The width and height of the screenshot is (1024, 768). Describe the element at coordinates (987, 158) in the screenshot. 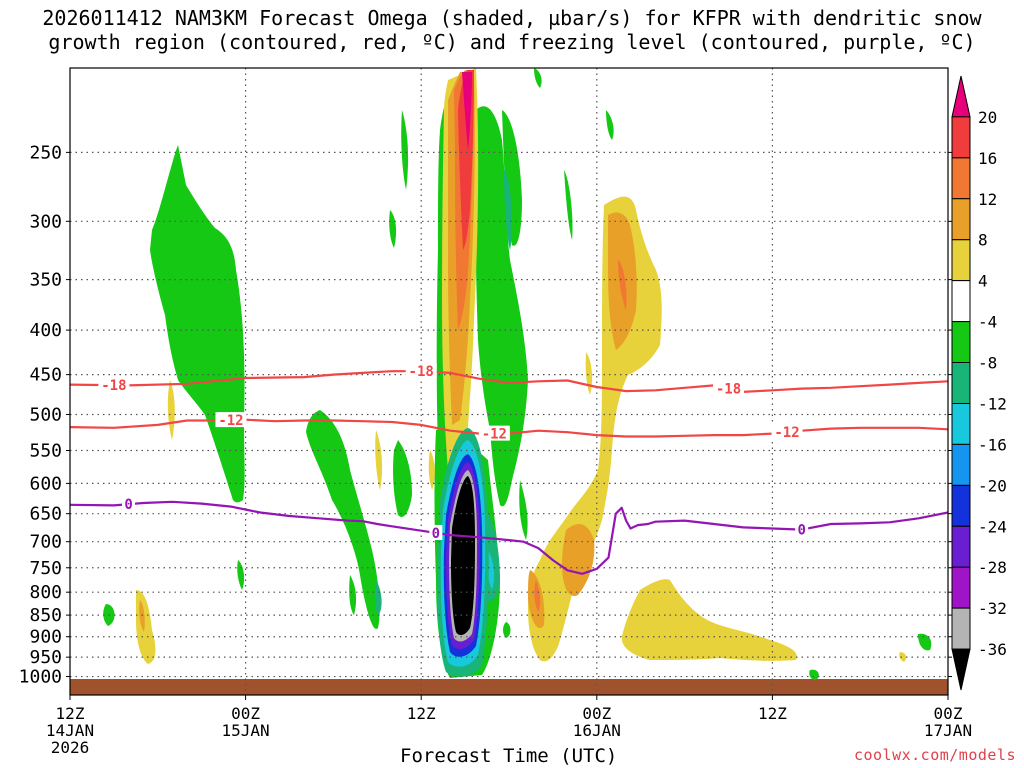

I see `colorbar-label: 16` at that location.